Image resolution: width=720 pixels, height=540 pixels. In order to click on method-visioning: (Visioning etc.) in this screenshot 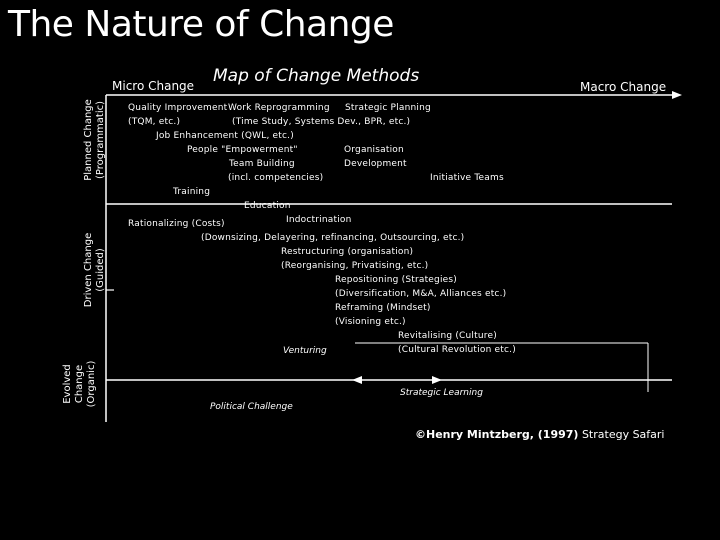, I will do `click(370, 322)`.